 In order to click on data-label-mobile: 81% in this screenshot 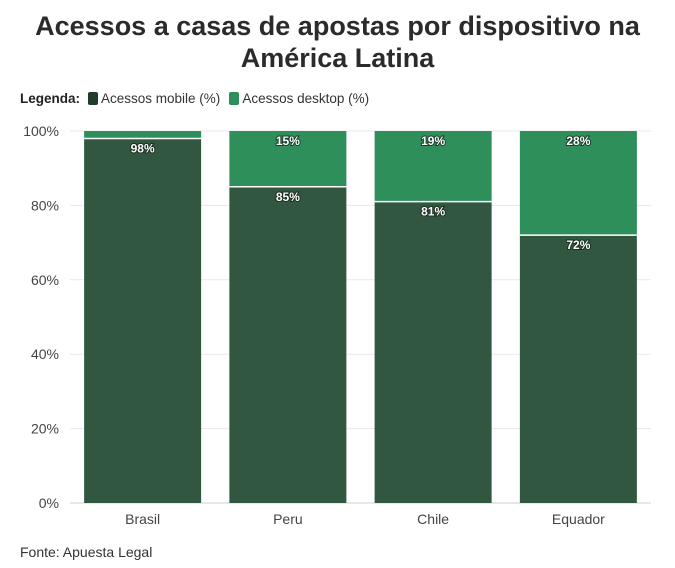, I will do `click(433, 212)`.